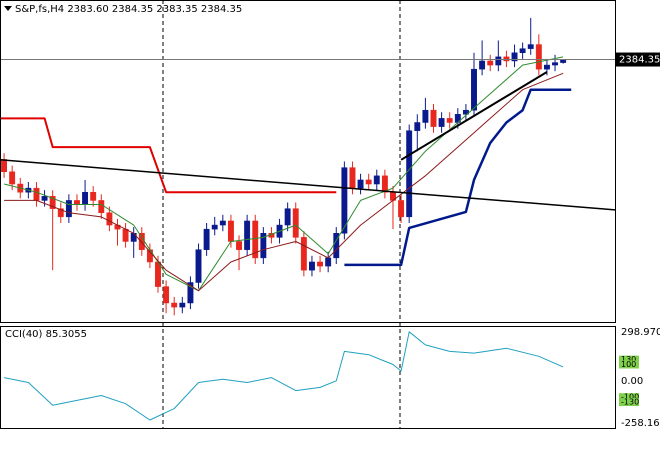 Image resolution: width=660 pixels, height=450 pixels. I want to click on y-tick-label: 130, so click(628, 359).